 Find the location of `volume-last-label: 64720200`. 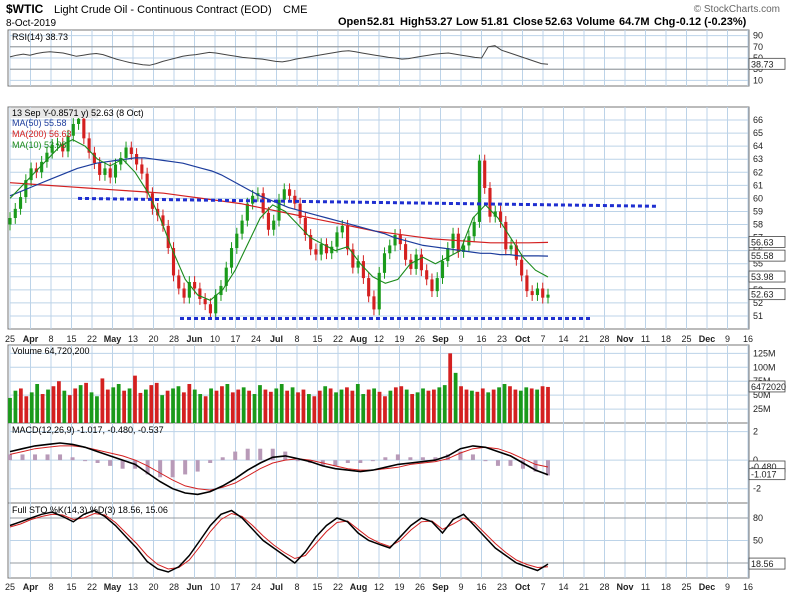

volume-last-label: 64720200 is located at coordinates (768, 387).